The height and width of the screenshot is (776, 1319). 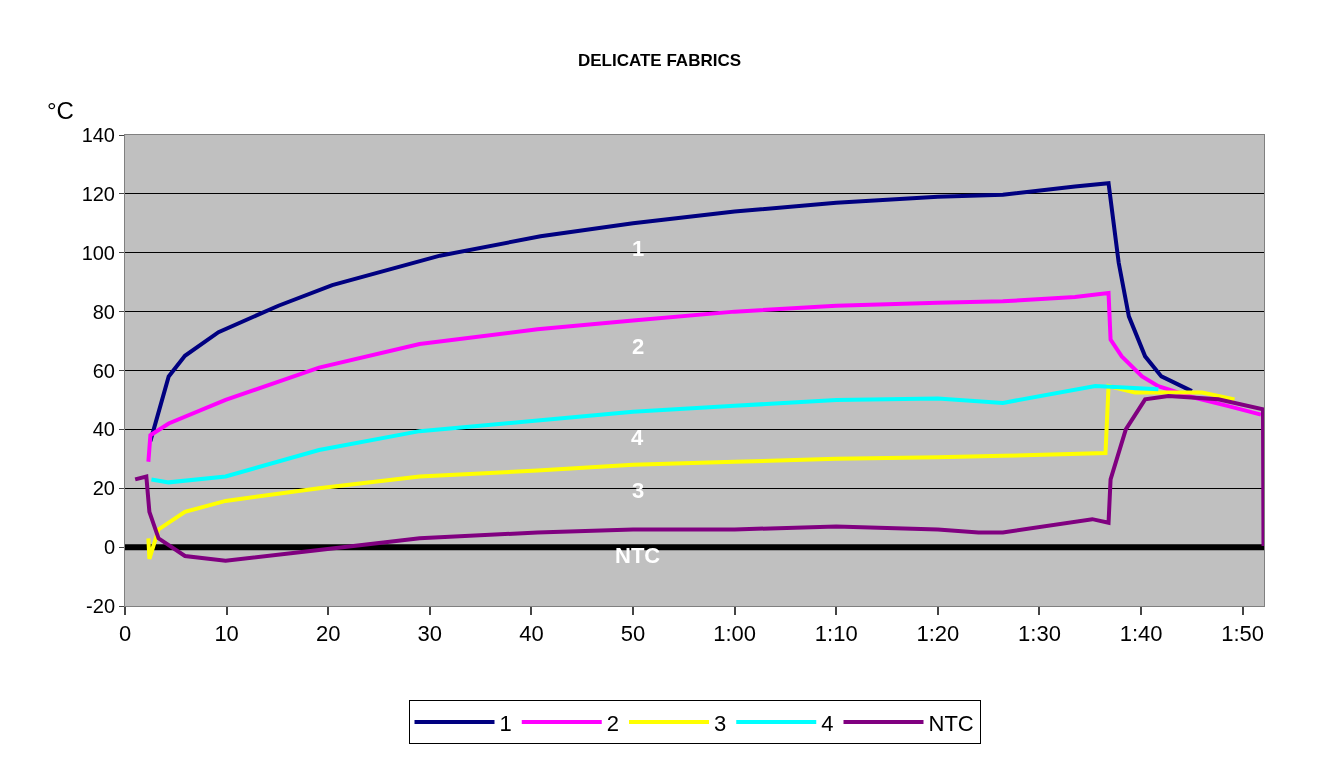 What do you see at coordinates (60, 110) in the screenshot?
I see `y-axis-title: °C` at bounding box center [60, 110].